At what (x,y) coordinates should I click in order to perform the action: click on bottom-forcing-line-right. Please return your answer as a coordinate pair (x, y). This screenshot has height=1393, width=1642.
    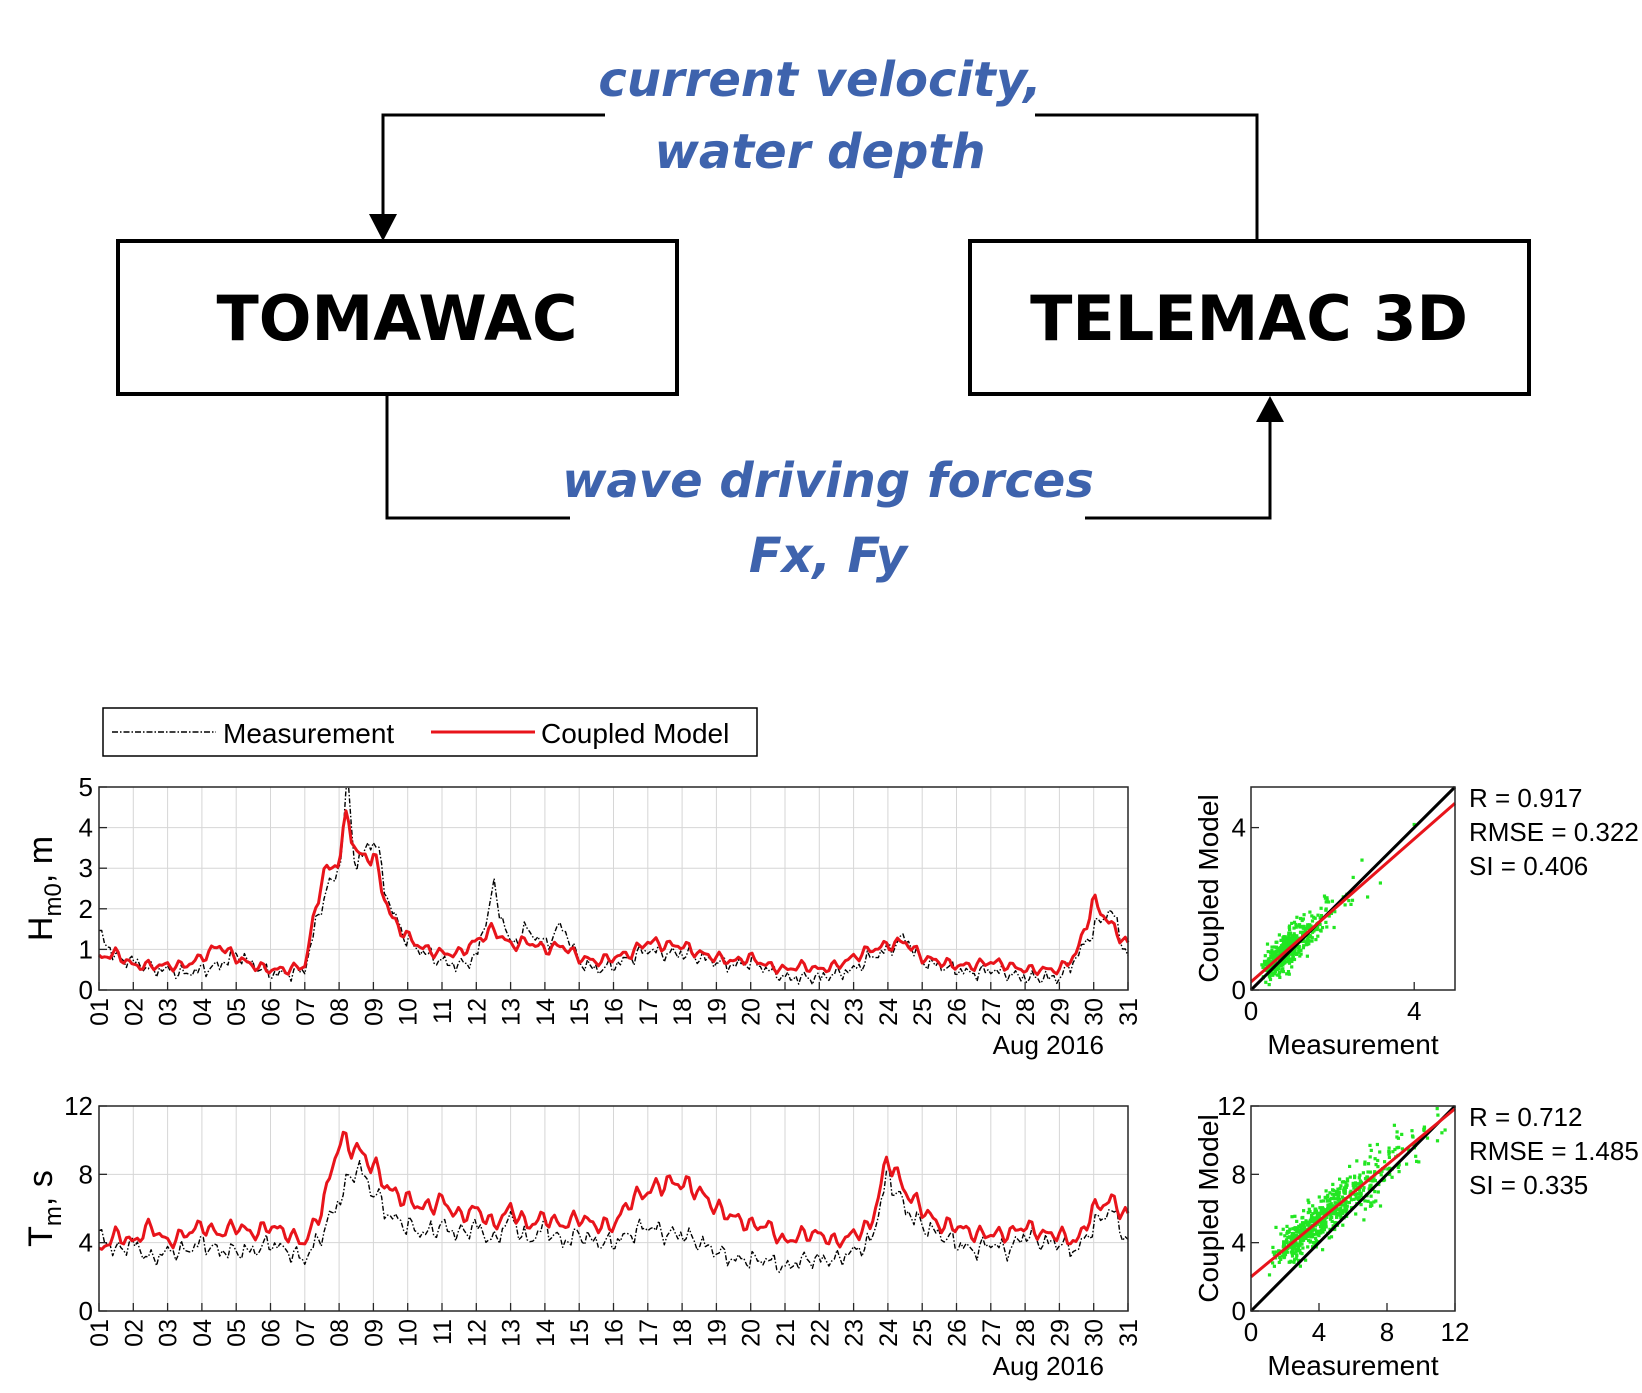
    Looking at the image, I should click on (1178, 471).